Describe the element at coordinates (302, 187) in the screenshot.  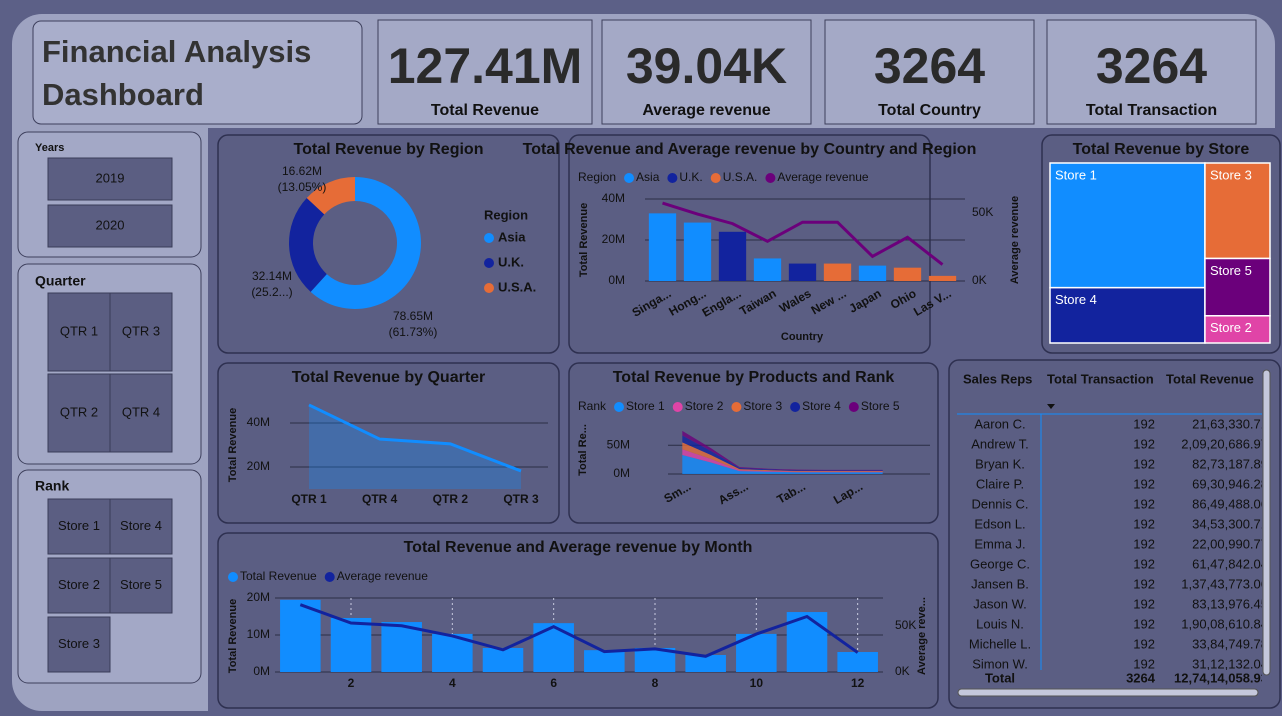
I see `data-label-percent: (13.05%)` at that location.